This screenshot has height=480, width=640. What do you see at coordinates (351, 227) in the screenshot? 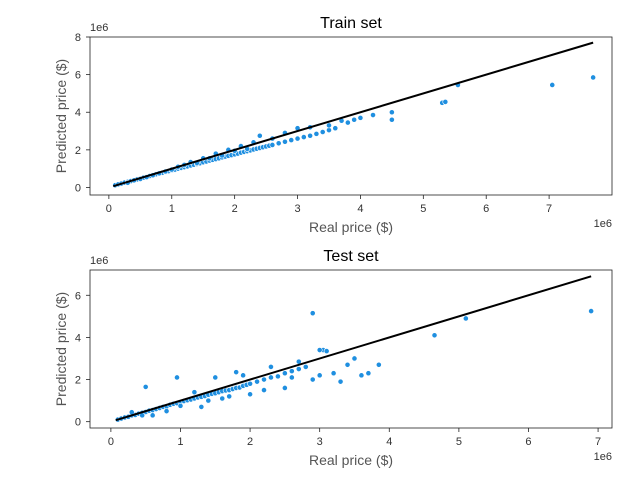
I see `x-axis-label: Real price ($)` at bounding box center [351, 227].